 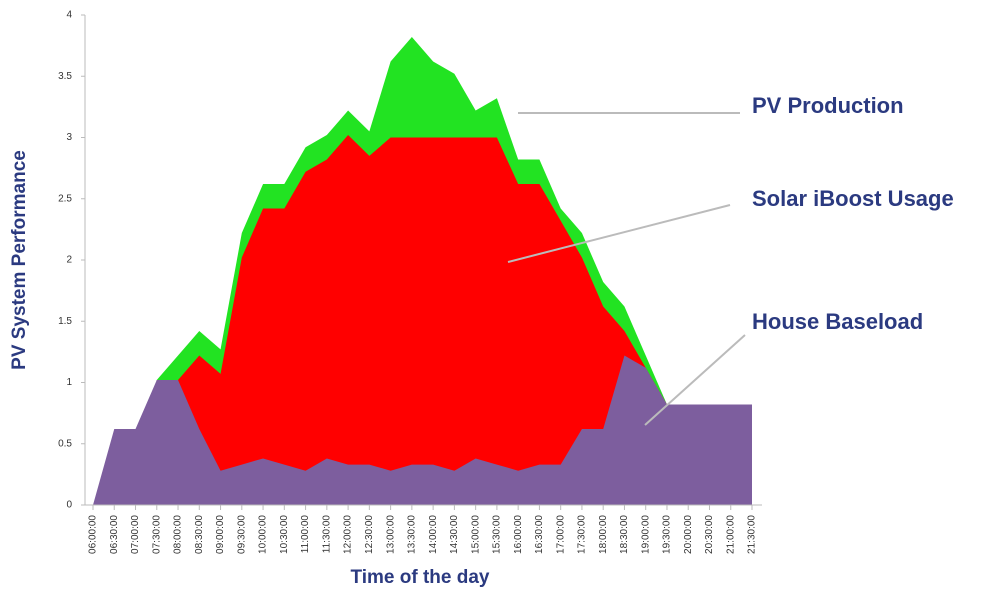 I want to click on x-axis-title: Time of the day, so click(x=419, y=577).